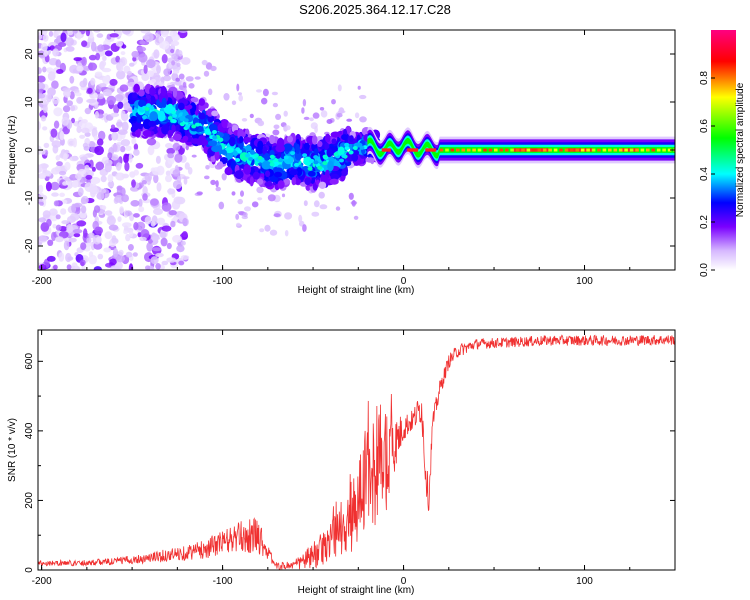 The height and width of the screenshot is (600, 750). What do you see at coordinates (281, 184) in the screenshot?
I see `spectrogram-cell-2091` at bounding box center [281, 184].